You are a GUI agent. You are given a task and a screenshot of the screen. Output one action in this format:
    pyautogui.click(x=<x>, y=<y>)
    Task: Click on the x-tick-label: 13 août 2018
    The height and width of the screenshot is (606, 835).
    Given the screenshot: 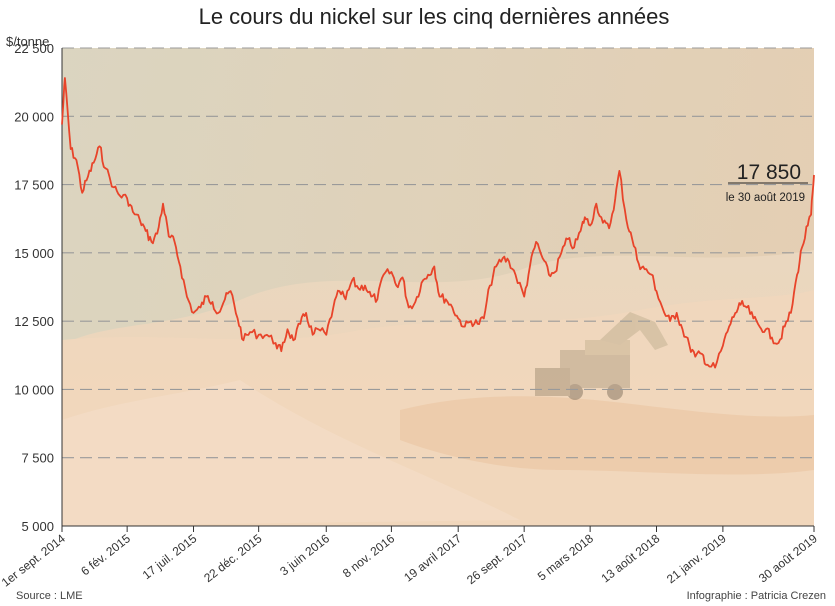 What is the action you would take?
    pyautogui.click(x=631, y=558)
    